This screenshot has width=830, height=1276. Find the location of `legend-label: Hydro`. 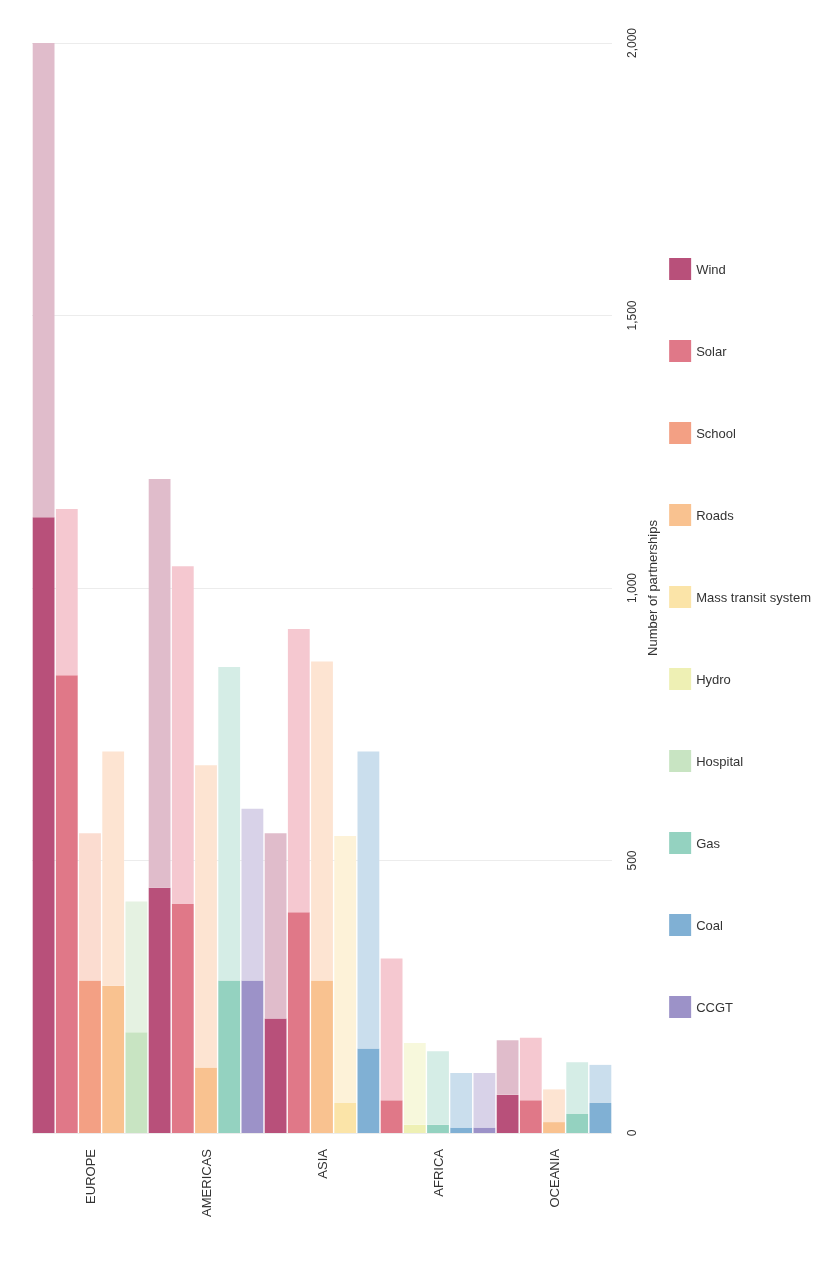

legend-label: Hydro is located at coordinates (713, 679).